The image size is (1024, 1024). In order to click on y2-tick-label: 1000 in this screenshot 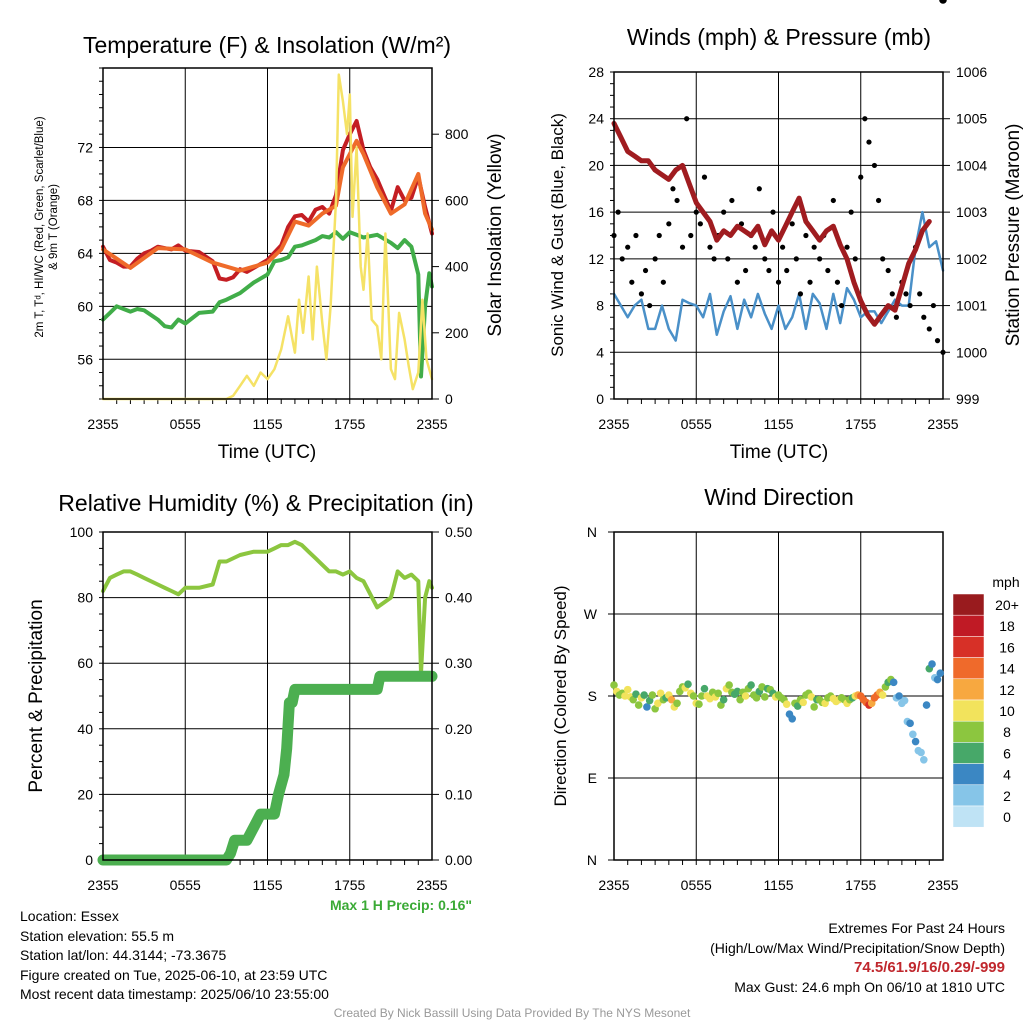, I will do `click(971, 352)`.